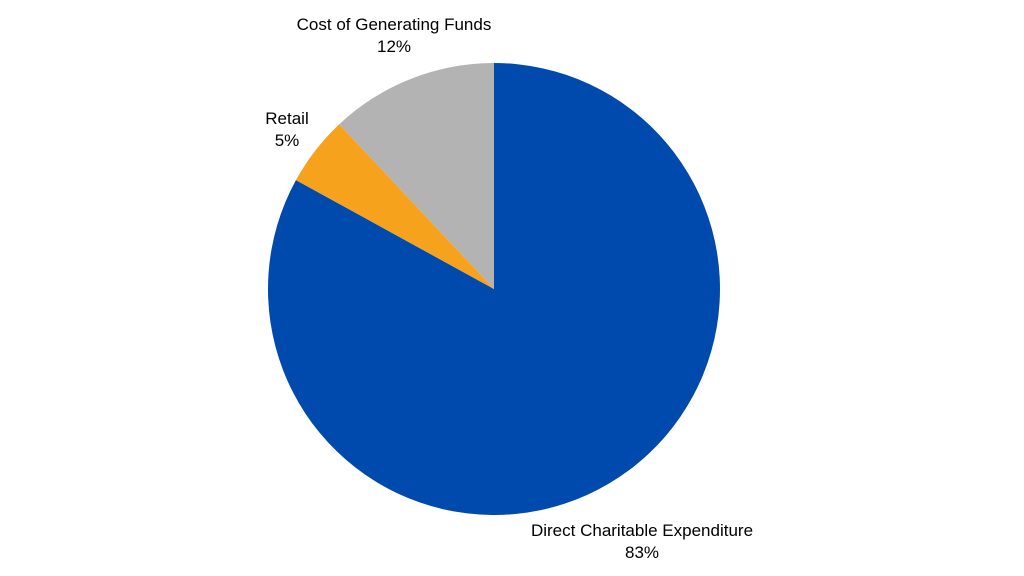 The width and height of the screenshot is (1024, 576). Describe the element at coordinates (642, 552) in the screenshot. I see `slice-percent-direct-charitable-expenditure: 83%` at that location.